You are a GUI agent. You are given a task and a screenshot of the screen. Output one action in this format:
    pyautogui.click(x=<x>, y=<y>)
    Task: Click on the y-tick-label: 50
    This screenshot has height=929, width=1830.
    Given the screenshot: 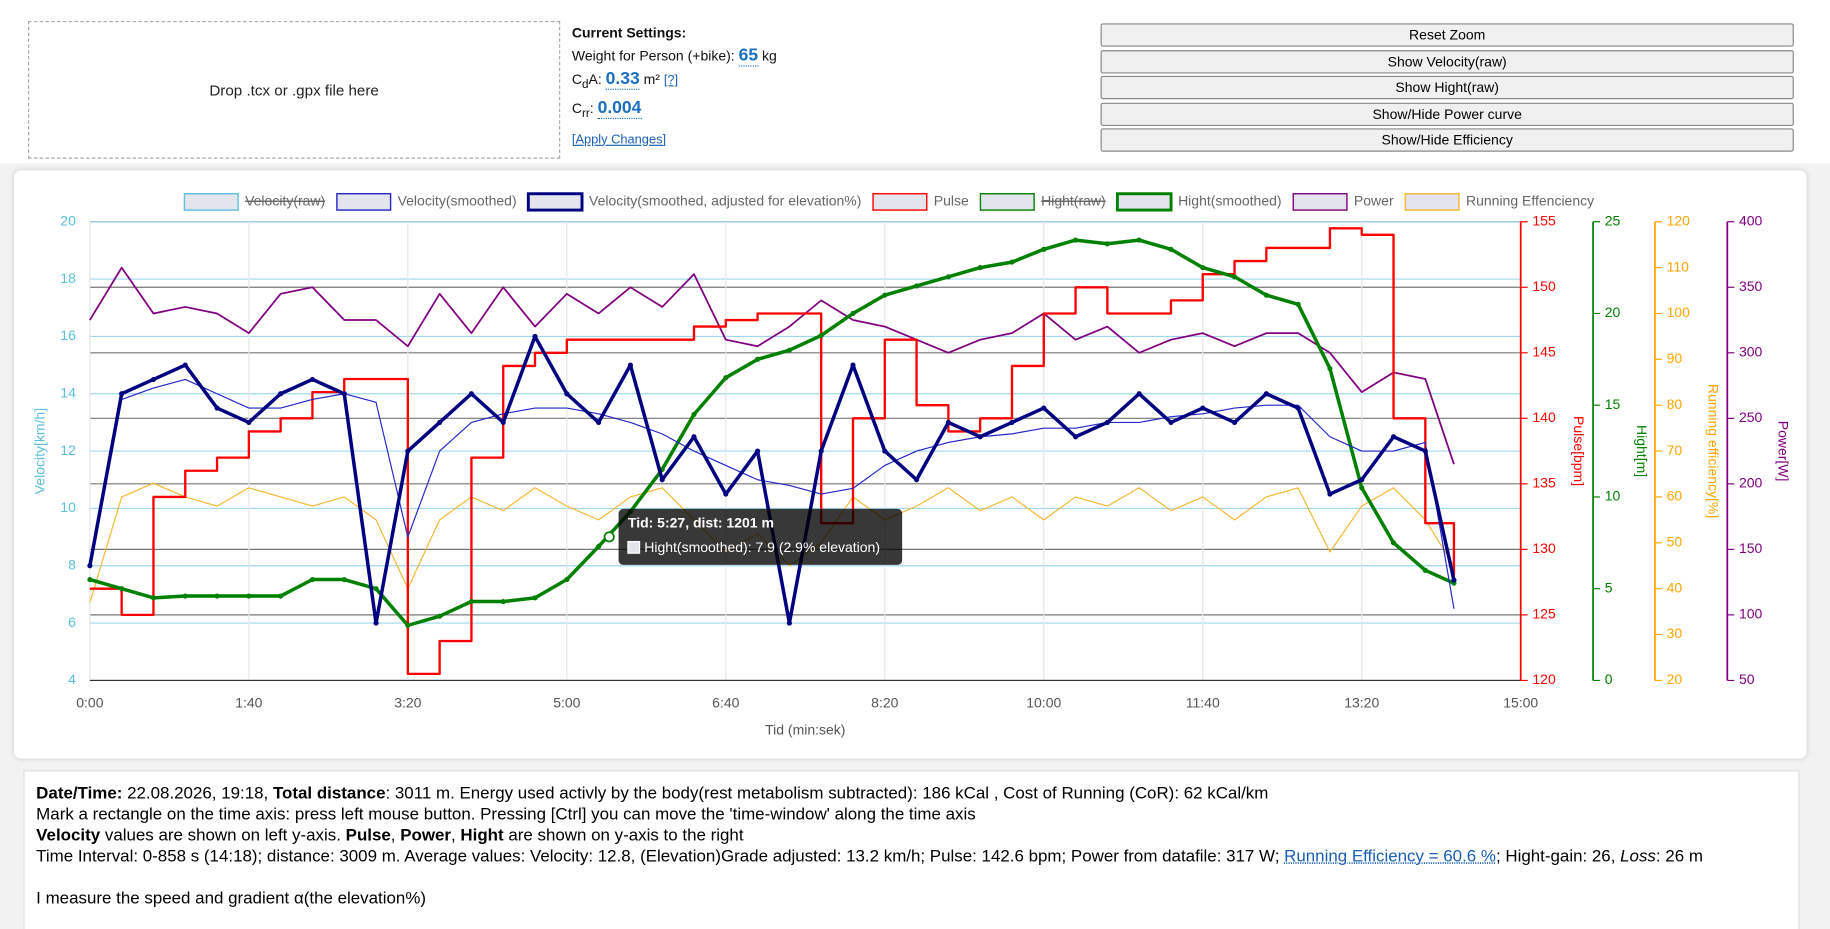 What is the action you would take?
    pyautogui.click(x=1747, y=679)
    